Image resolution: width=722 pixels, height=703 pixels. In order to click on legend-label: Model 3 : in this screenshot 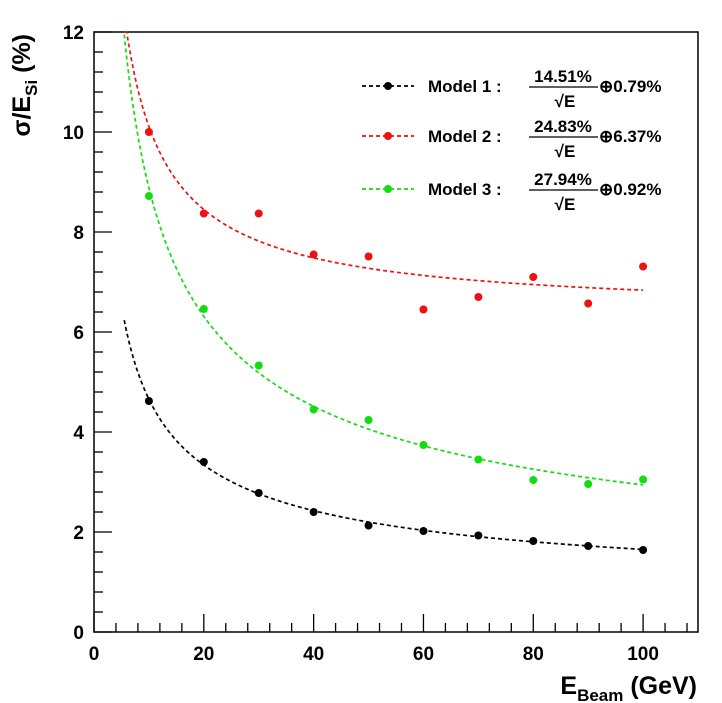, I will do `click(465, 189)`.